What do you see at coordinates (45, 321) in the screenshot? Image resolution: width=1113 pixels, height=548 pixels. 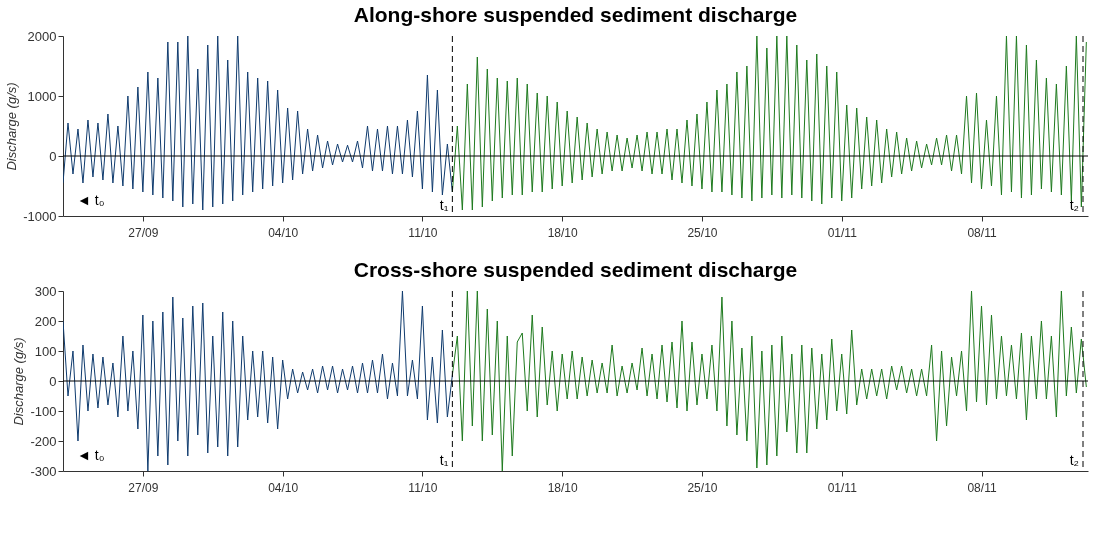 I see `y-tick-label: 200` at bounding box center [45, 321].